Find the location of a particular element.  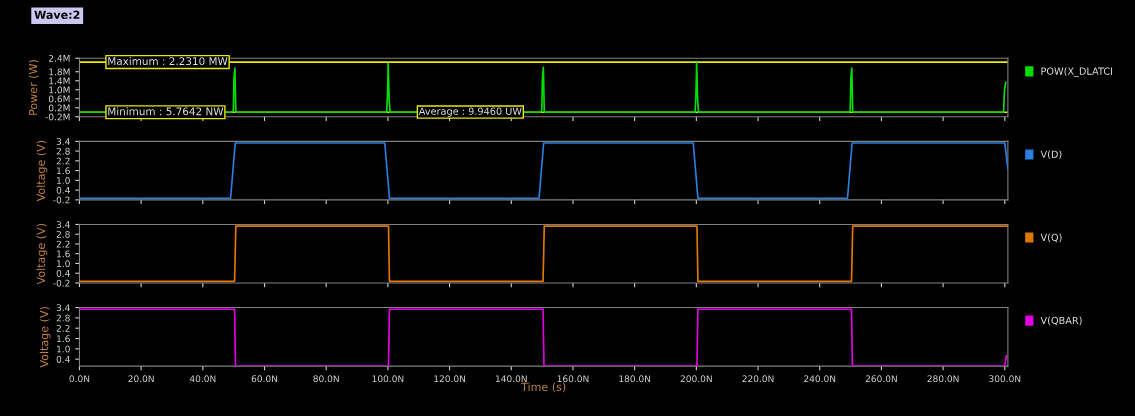

y-tick-label: 0.6M is located at coordinates (59, 99).